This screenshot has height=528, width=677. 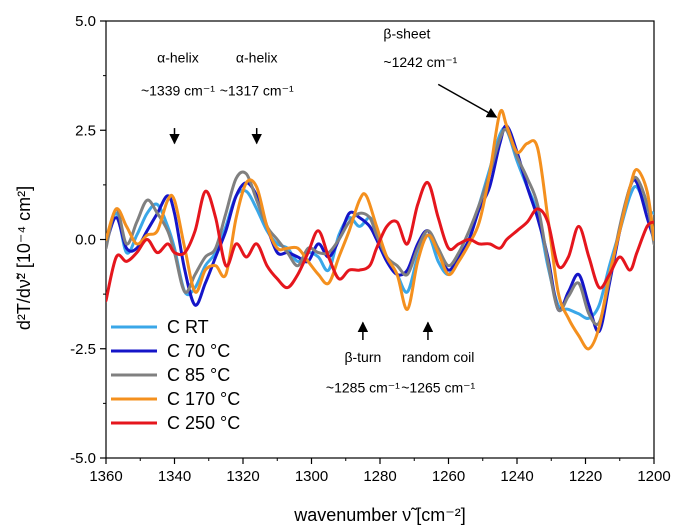 What do you see at coordinates (406, 33) in the screenshot?
I see `annotation-label: β-sheet` at bounding box center [406, 33].